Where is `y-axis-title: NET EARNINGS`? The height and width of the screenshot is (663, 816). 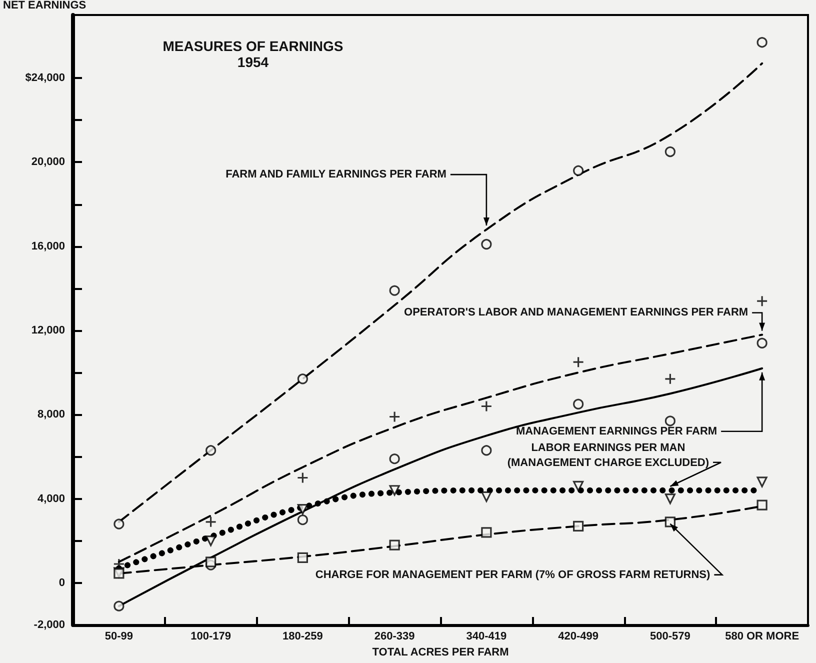
y-axis-title: NET EARNINGS is located at coordinates (44, 6).